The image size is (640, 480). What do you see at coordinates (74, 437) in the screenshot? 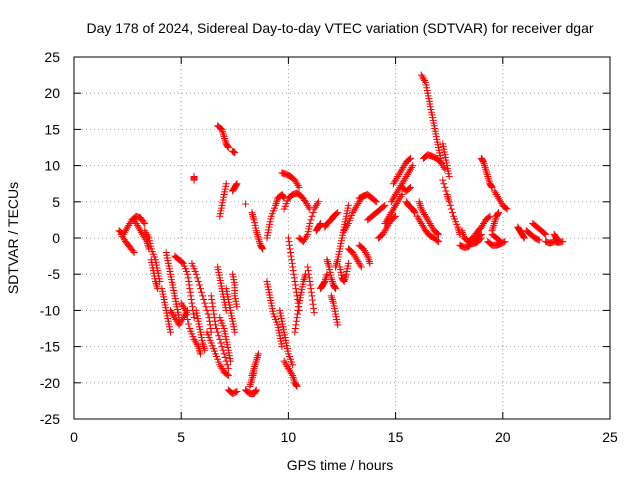
I see `x-tick-label: 0` at bounding box center [74, 437].